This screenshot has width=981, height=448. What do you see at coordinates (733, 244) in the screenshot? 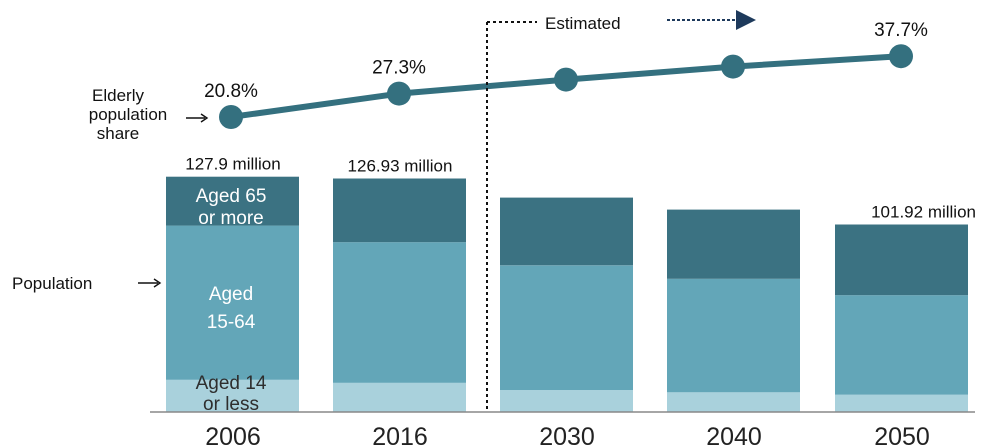
I see `bar-2040-aged-65-or-more` at bounding box center [733, 244].